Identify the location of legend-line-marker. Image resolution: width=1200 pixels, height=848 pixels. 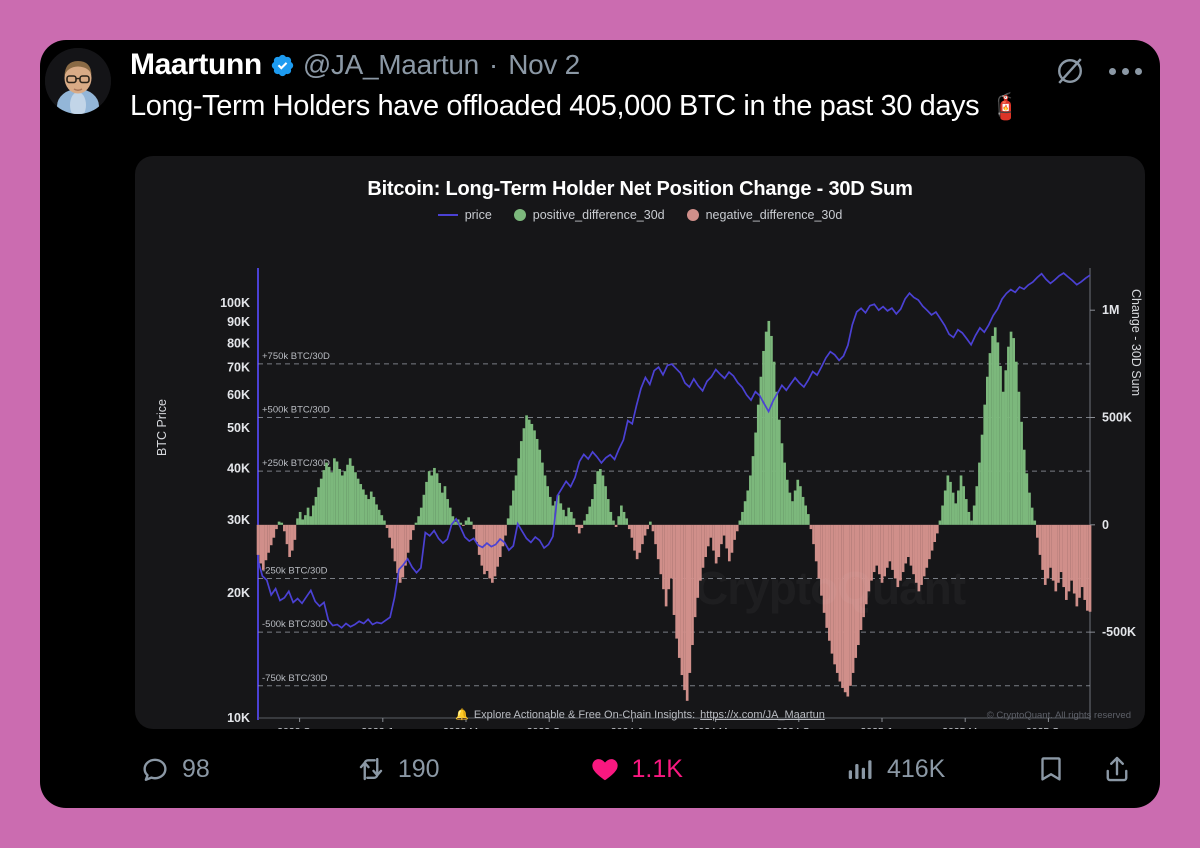
(447, 215).